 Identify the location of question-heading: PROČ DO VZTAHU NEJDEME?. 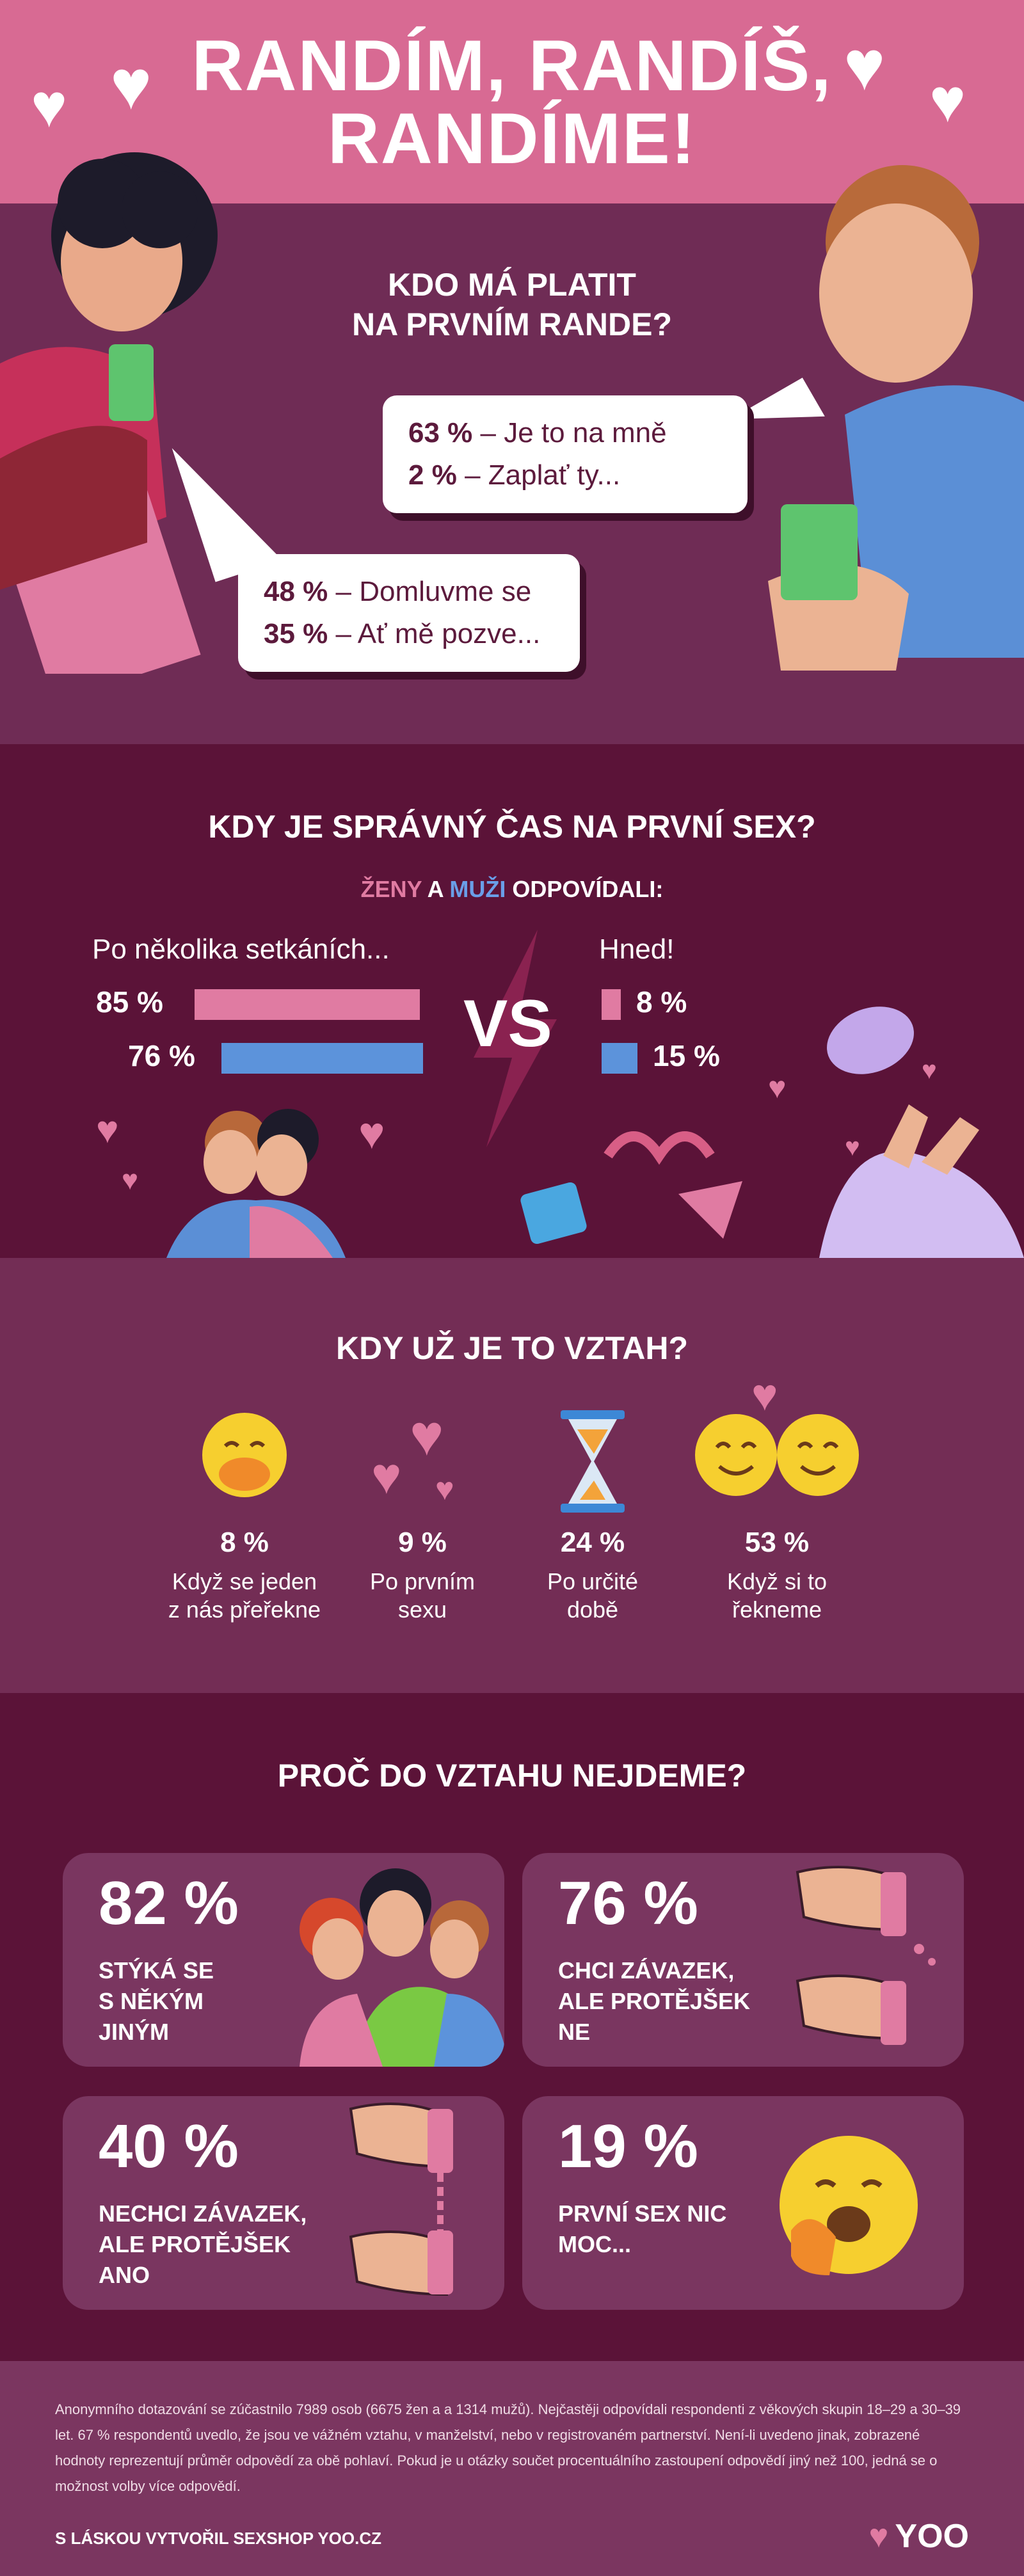
(512, 1776).